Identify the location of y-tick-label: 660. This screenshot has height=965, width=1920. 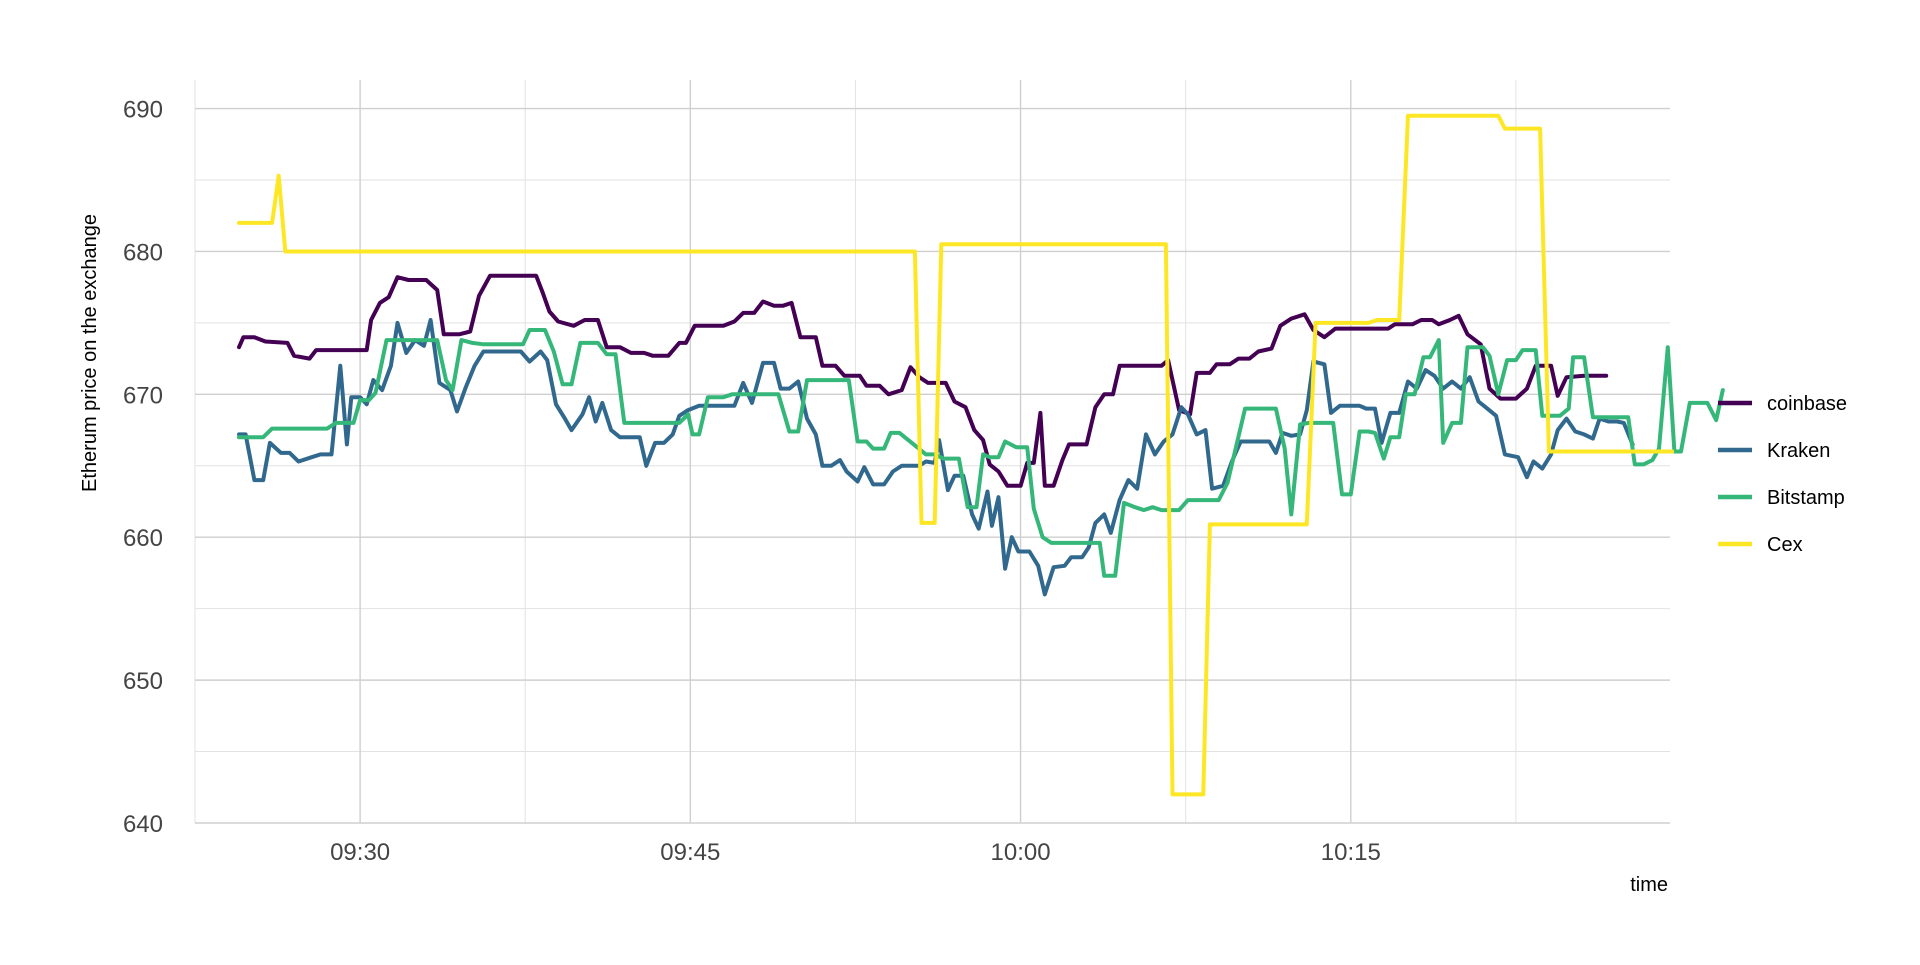
(143, 538).